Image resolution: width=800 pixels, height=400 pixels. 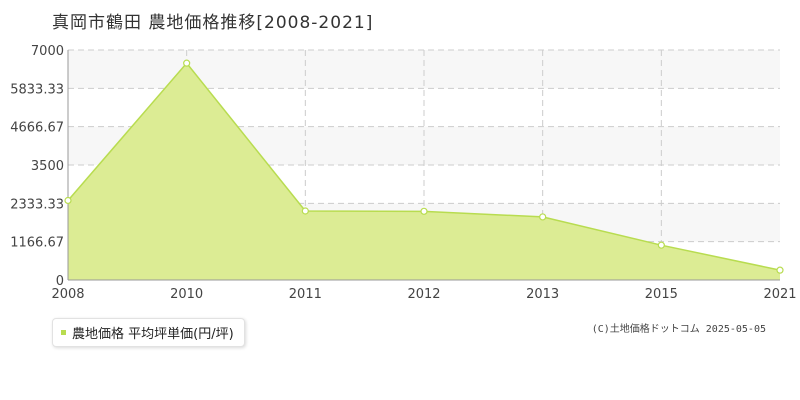 I want to click on copyright-text: (C)土地価格ドットコム 2025-05-05, so click(x=678, y=329).